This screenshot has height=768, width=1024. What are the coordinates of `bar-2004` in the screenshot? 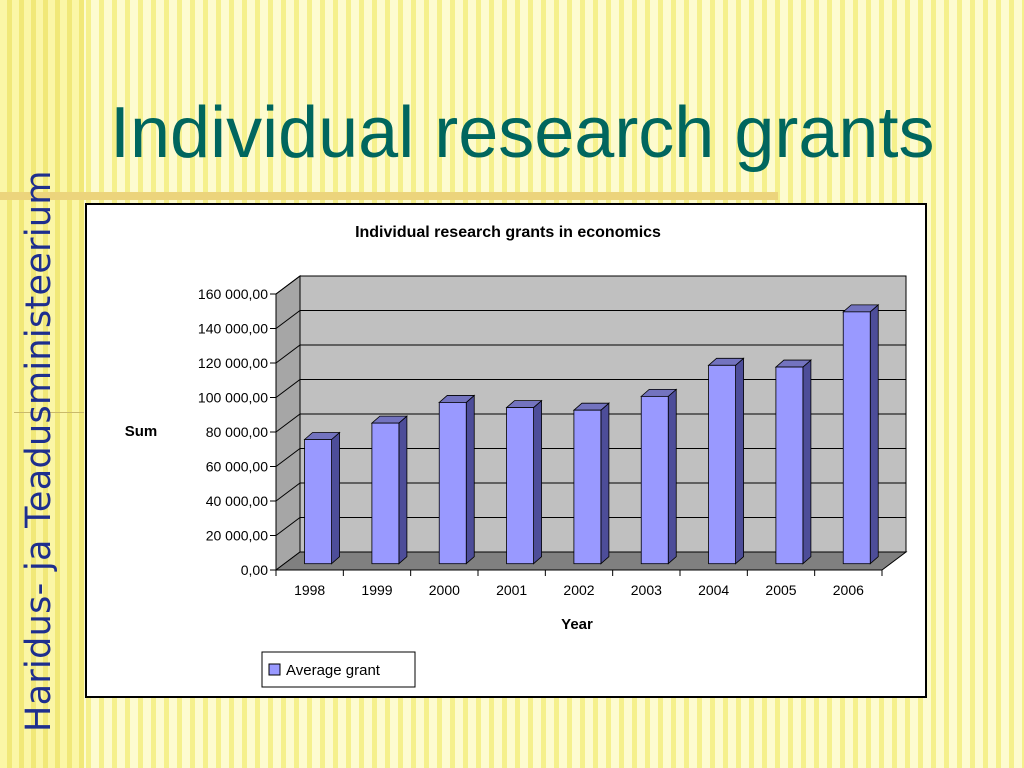 It's located at (726, 461).